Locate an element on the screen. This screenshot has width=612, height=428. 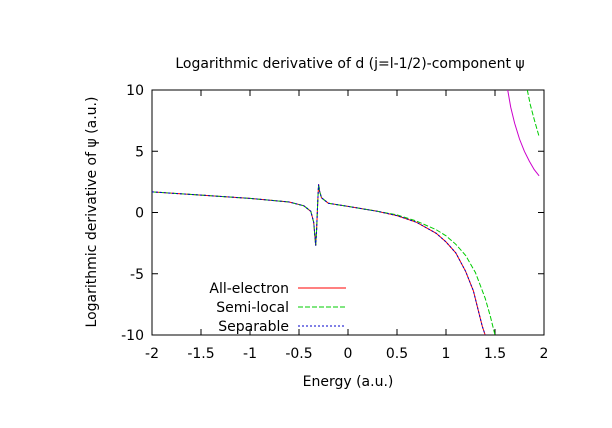
x-tick-label: 2 is located at coordinates (544, 354).